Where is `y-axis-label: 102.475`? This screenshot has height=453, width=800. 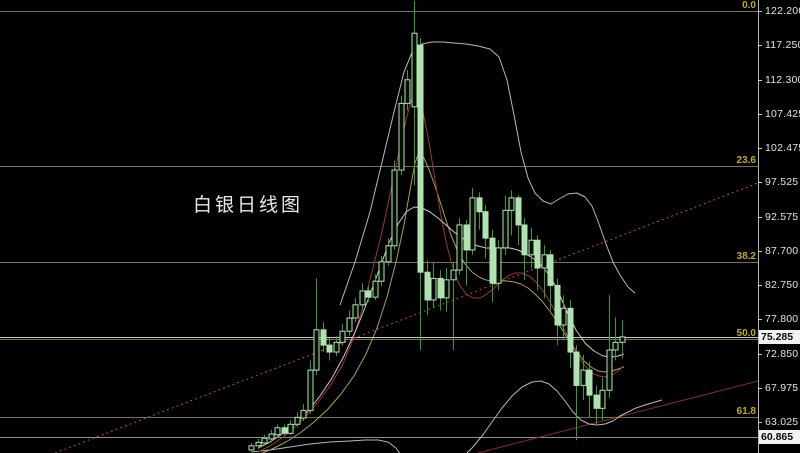
y-axis-label: 102.475 is located at coordinates (782, 148).